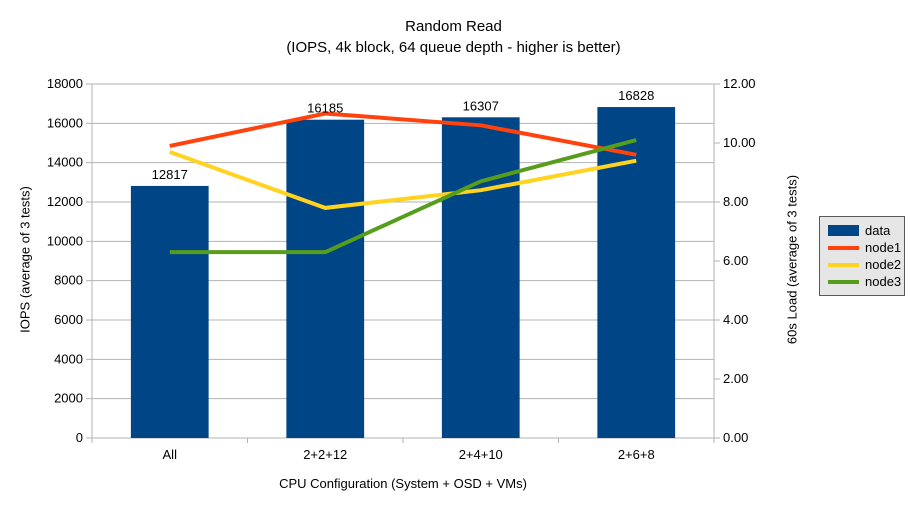 The image size is (907, 510). I want to click on left-axis-tick-label: 0, so click(79, 437).